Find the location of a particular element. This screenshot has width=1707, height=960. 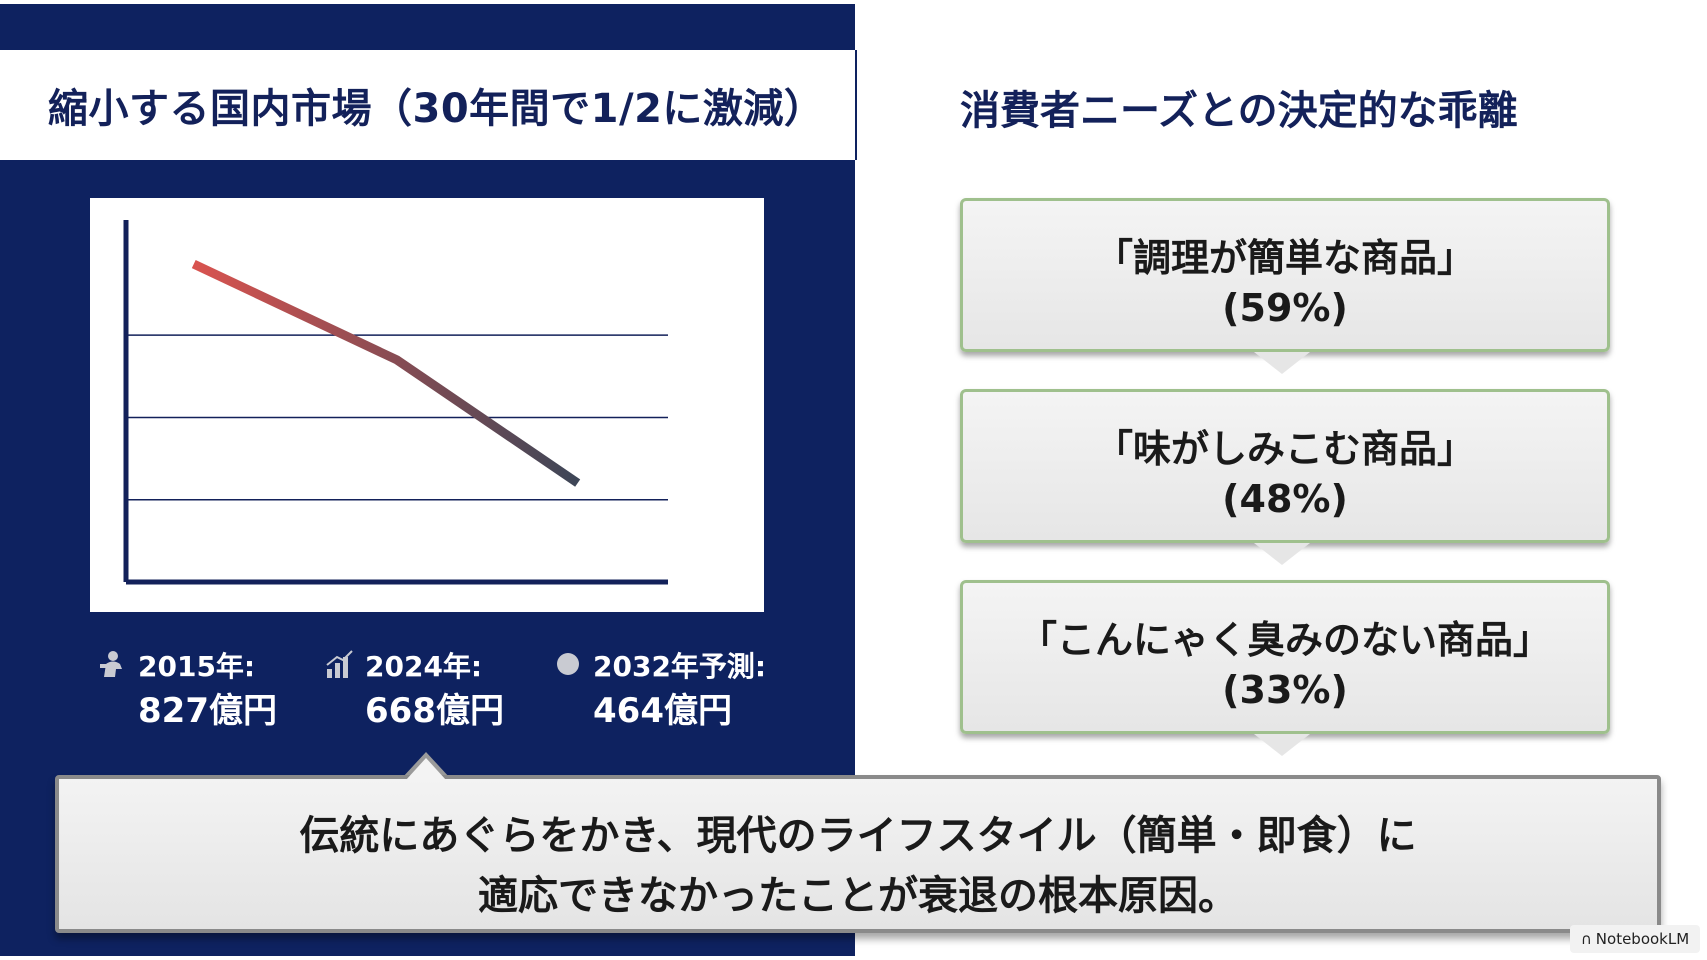

need-card-no-odor: 「こんにゃく臭みのない商品」 (33%) is located at coordinates (1285, 657).